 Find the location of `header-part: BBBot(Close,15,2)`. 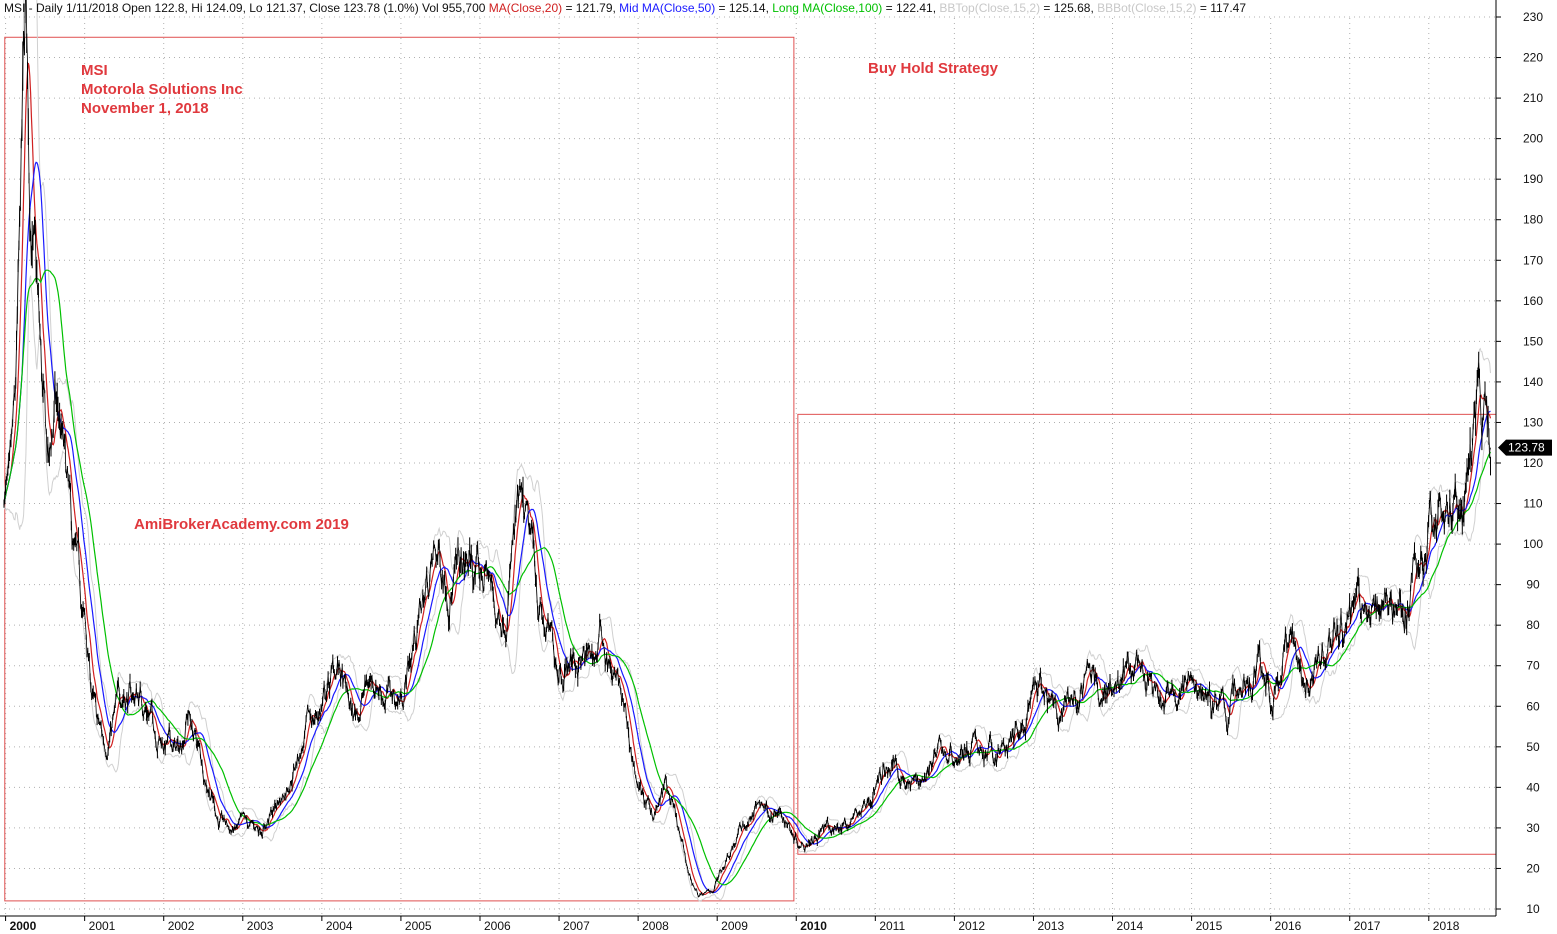

header-part: BBBot(Close,15,2) is located at coordinates (1146, 8).